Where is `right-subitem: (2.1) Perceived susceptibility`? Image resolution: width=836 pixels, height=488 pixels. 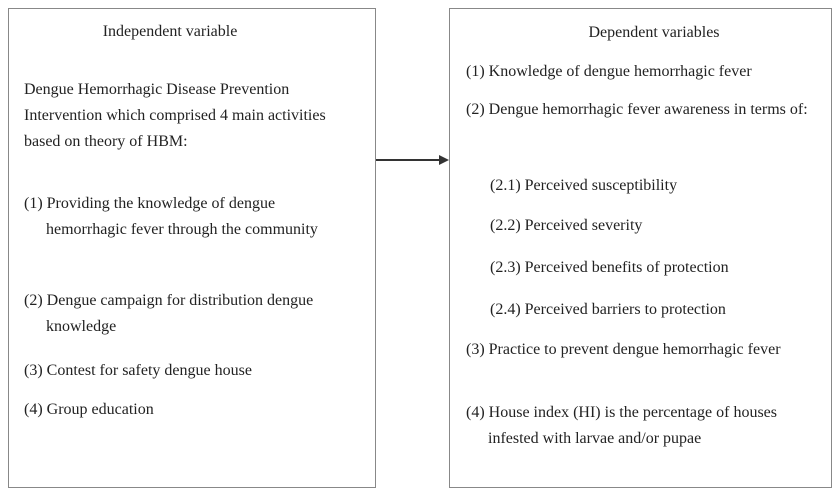
right-subitem: (2.1) Perceived susceptibility is located at coordinates (584, 185).